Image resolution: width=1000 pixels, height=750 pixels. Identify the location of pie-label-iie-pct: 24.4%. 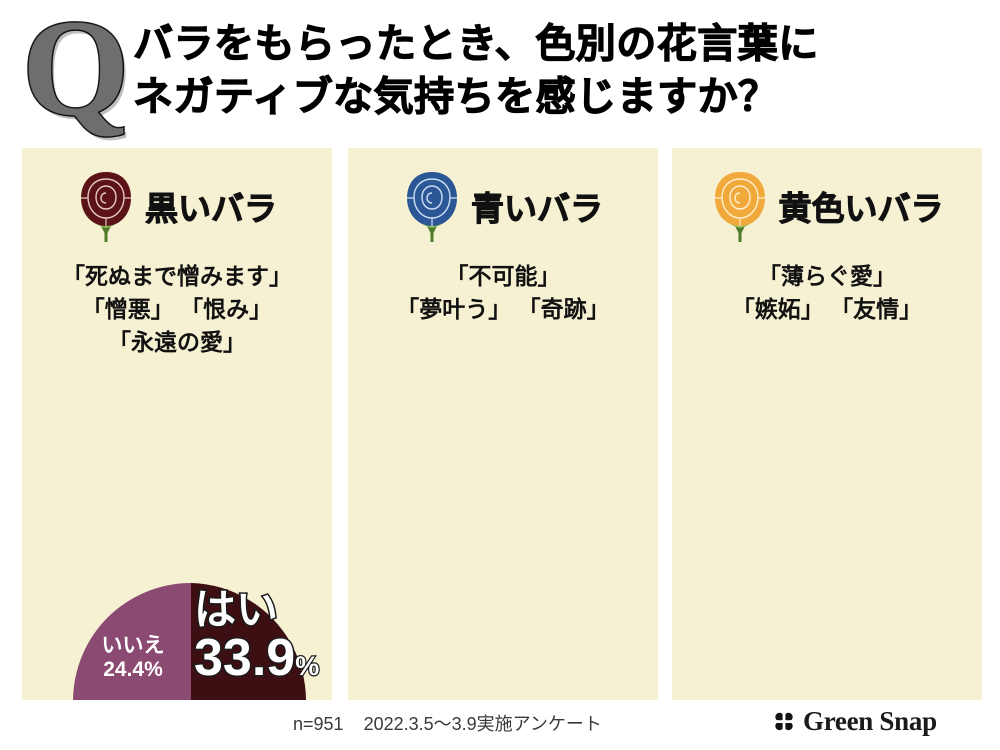
(133, 669).